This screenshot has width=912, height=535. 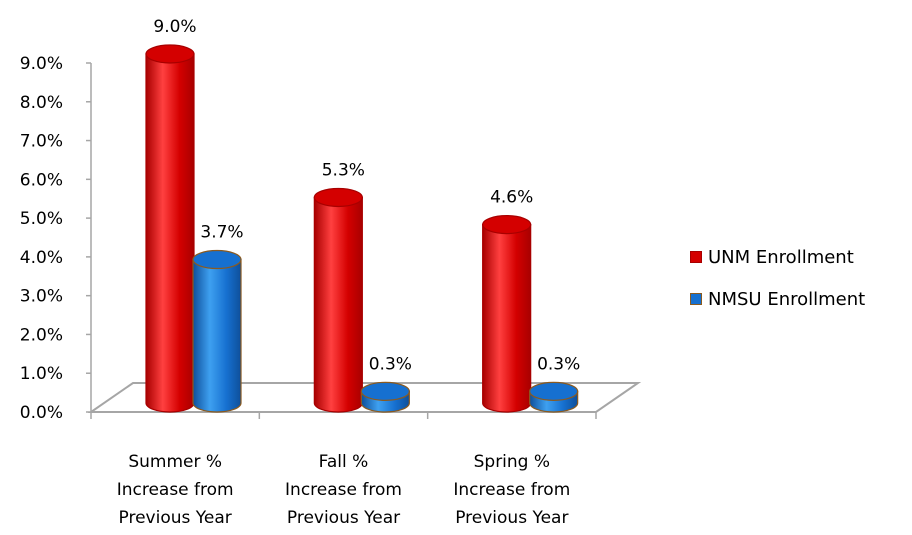 I want to click on y-tick-label: 3.0%, so click(x=41, y=297).